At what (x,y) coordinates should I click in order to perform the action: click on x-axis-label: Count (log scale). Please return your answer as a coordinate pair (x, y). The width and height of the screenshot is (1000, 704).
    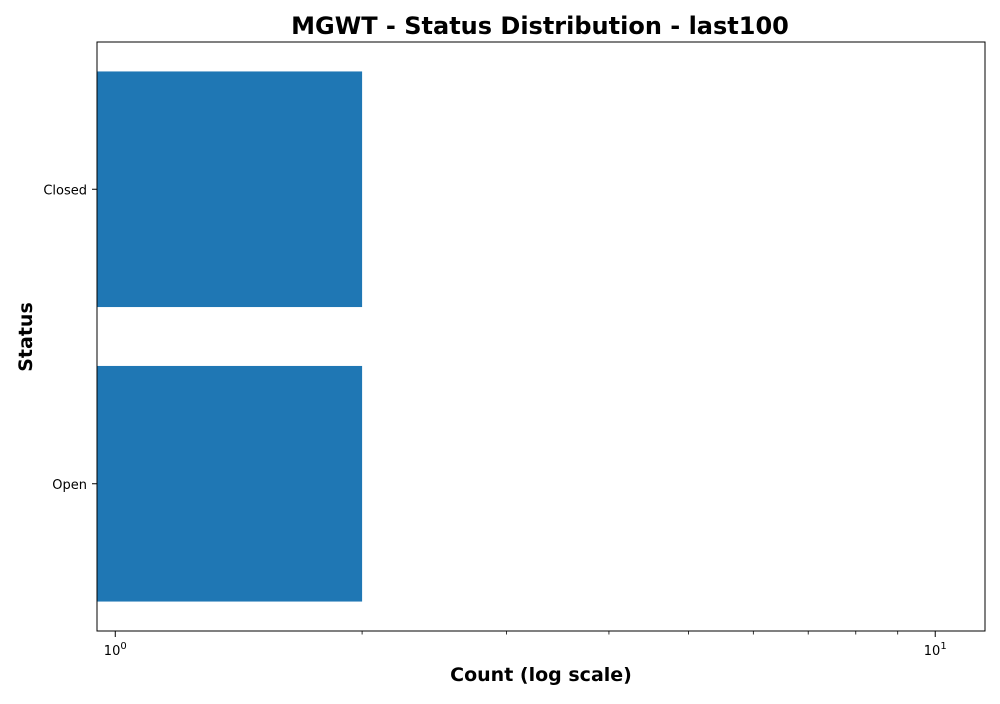
    Looking at the image, I should click on (541, 675).